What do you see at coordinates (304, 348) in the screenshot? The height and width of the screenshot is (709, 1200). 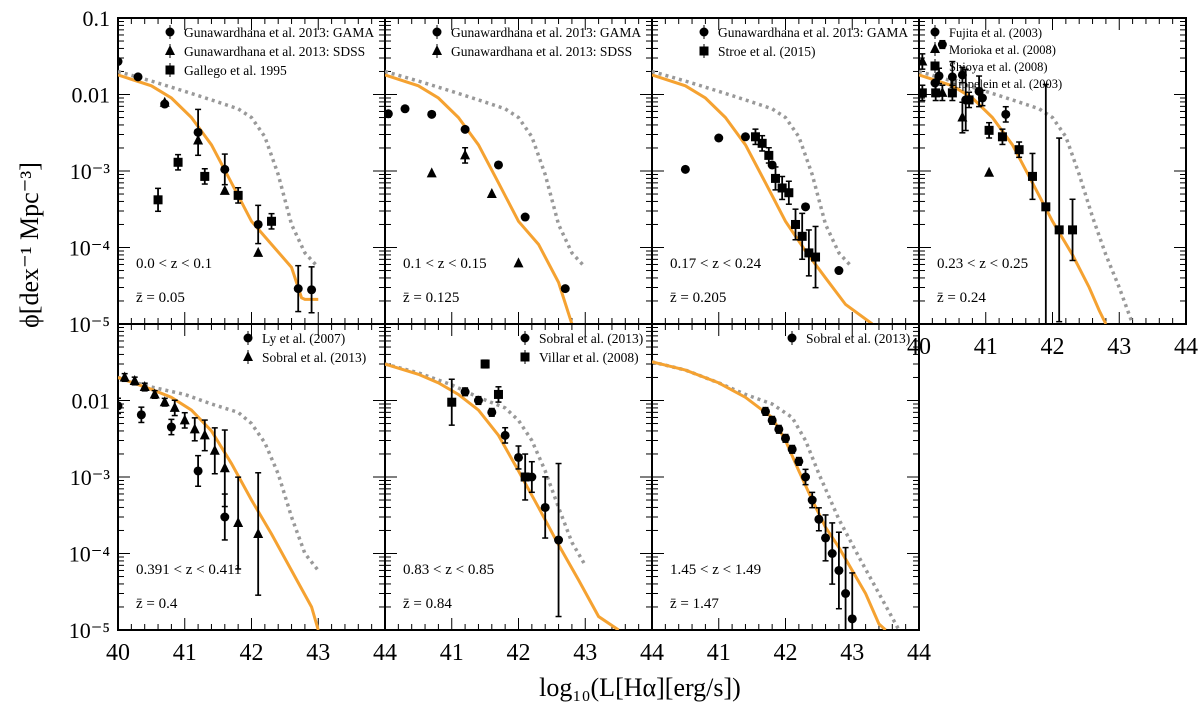 I see `legend: Ly et al. (2007) Sobral et al. (2013)` at bounding box center [304, 348].